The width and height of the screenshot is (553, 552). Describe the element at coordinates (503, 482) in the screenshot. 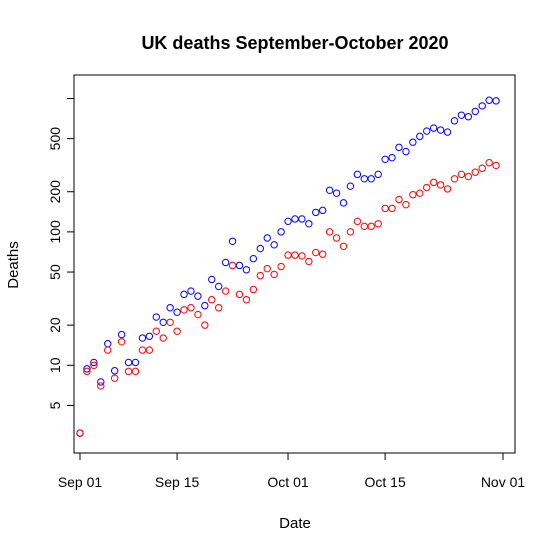

I see `x-tick-label: Nov 01` at that location.